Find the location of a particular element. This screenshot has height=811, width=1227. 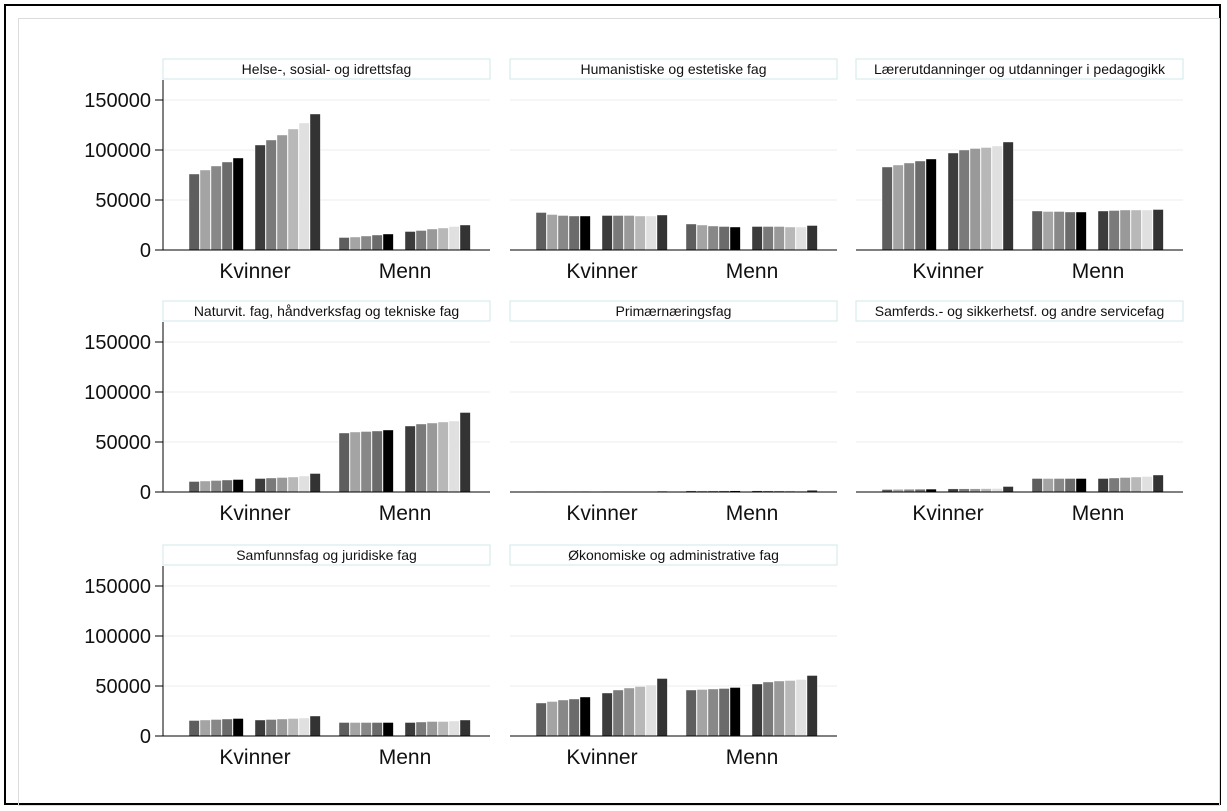

x-category-label-8-menn: Menn is located at coordinates (752, 757).